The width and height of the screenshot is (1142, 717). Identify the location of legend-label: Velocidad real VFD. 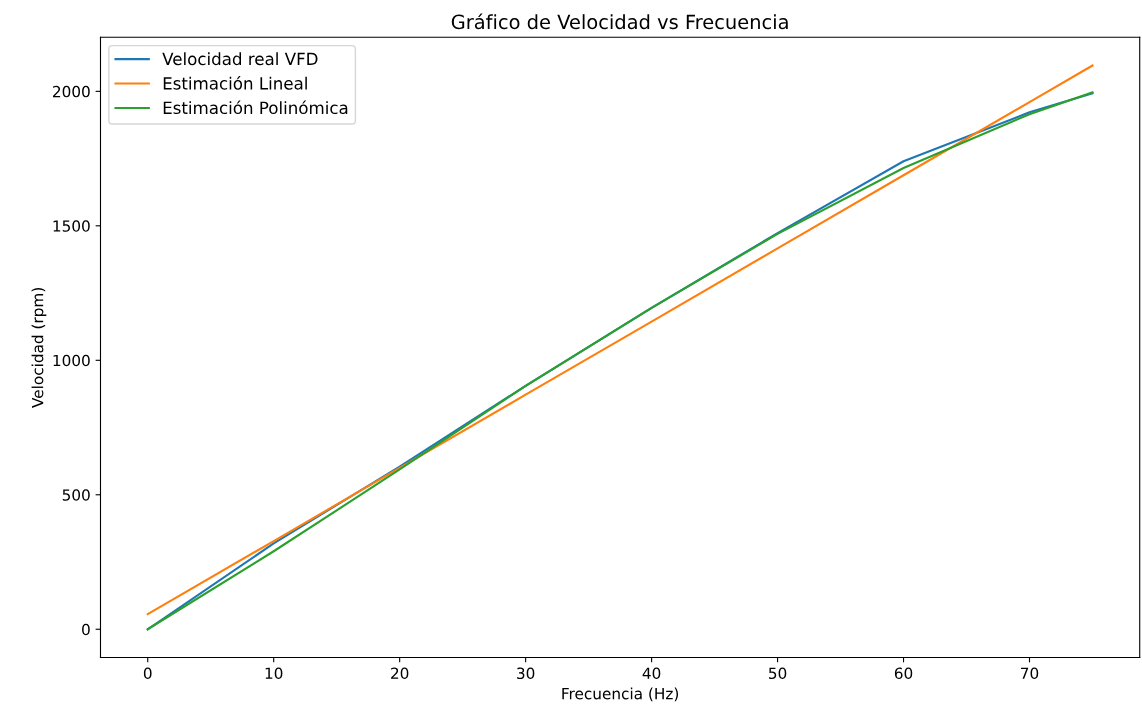
(240, 59).